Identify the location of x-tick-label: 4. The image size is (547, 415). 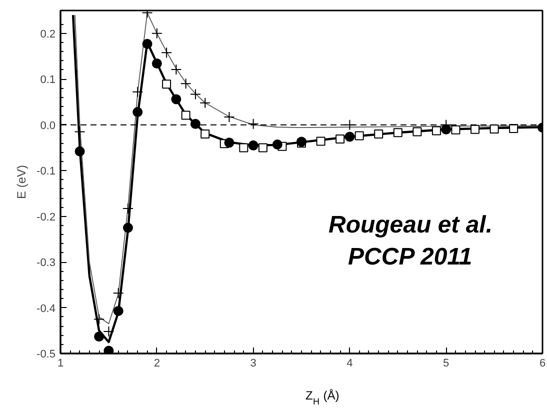
(349, 364).